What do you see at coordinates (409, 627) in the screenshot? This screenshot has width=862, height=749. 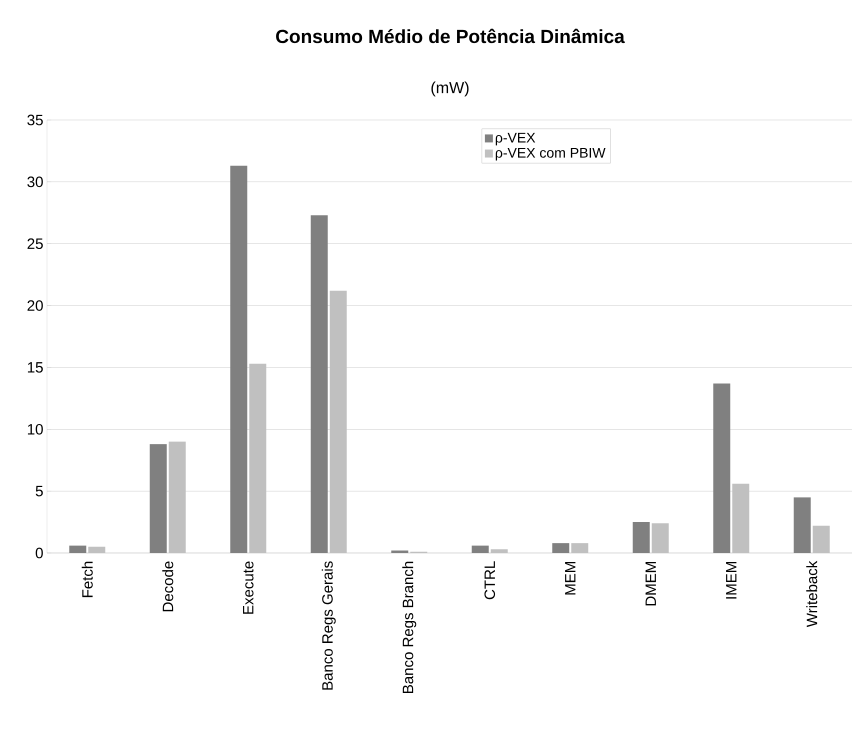 I see `x-tick-label: Banco Regs Branch` at bounding box center [409, 627].